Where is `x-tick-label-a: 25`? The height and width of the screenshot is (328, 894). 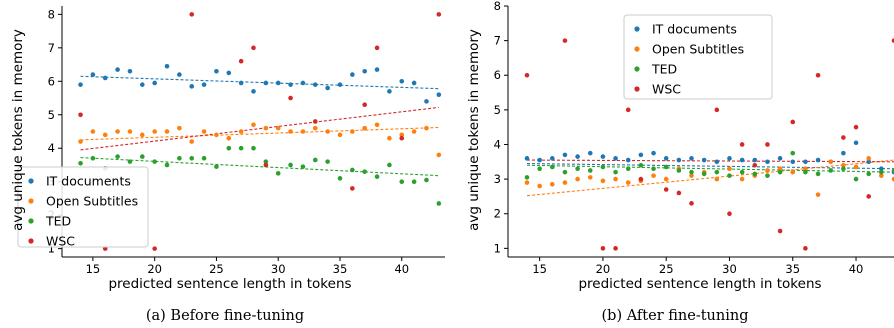 x-tick-label-a: 25 is located at coordinates (216, 269).